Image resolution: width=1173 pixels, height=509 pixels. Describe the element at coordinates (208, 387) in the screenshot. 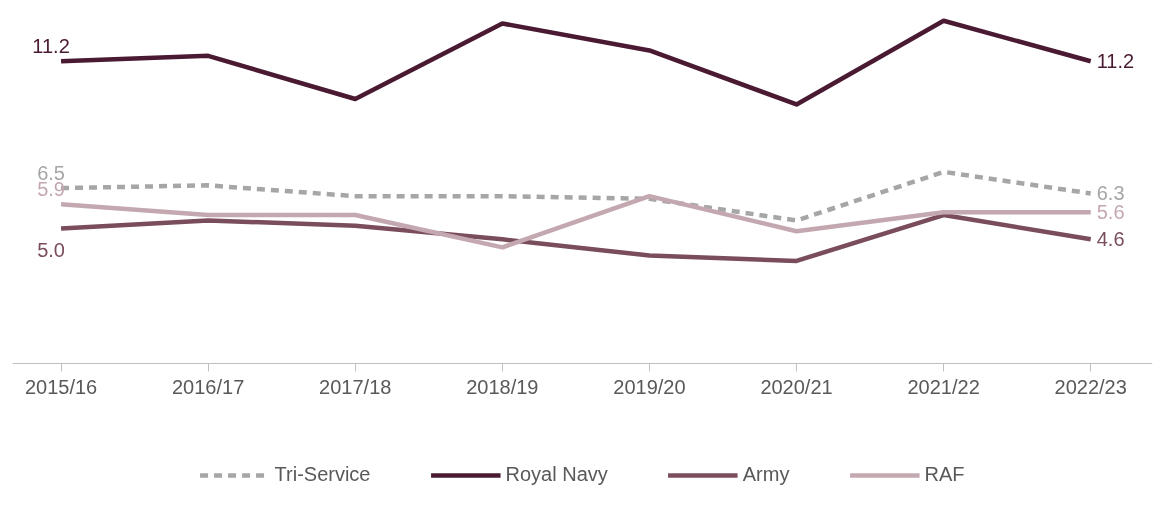

I see `x-tick-label: 2016/17` at that location.